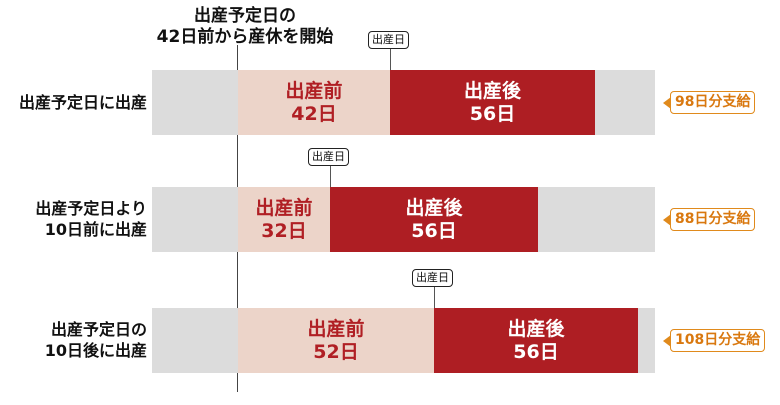  I want to click on birth-tag-3: 出産日, so click(432, 278).